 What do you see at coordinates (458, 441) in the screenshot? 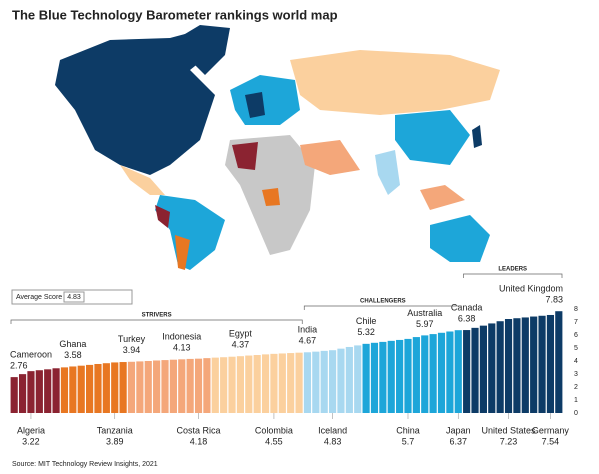
I see `value-label: 6.37` at bounding box center [458, 441].